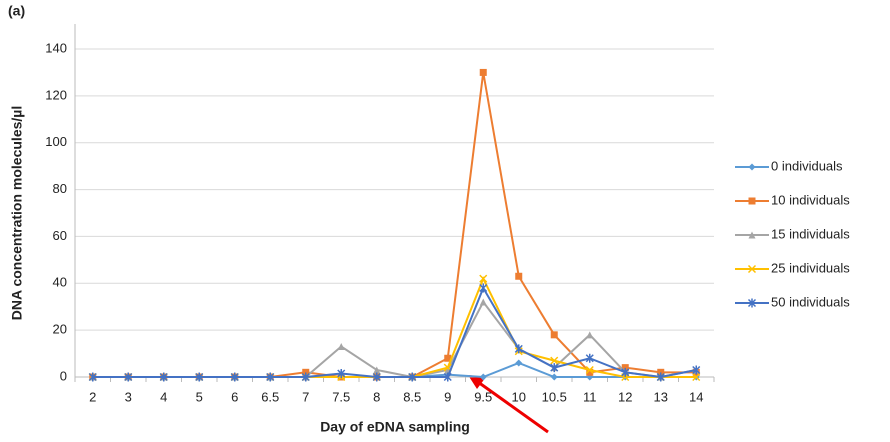 This screenshot has width=890, height=442. What do you see at coordinates (234, 396) in the screenshot?
I see `x-tick-label: 6` at bounding box center [234, 396].